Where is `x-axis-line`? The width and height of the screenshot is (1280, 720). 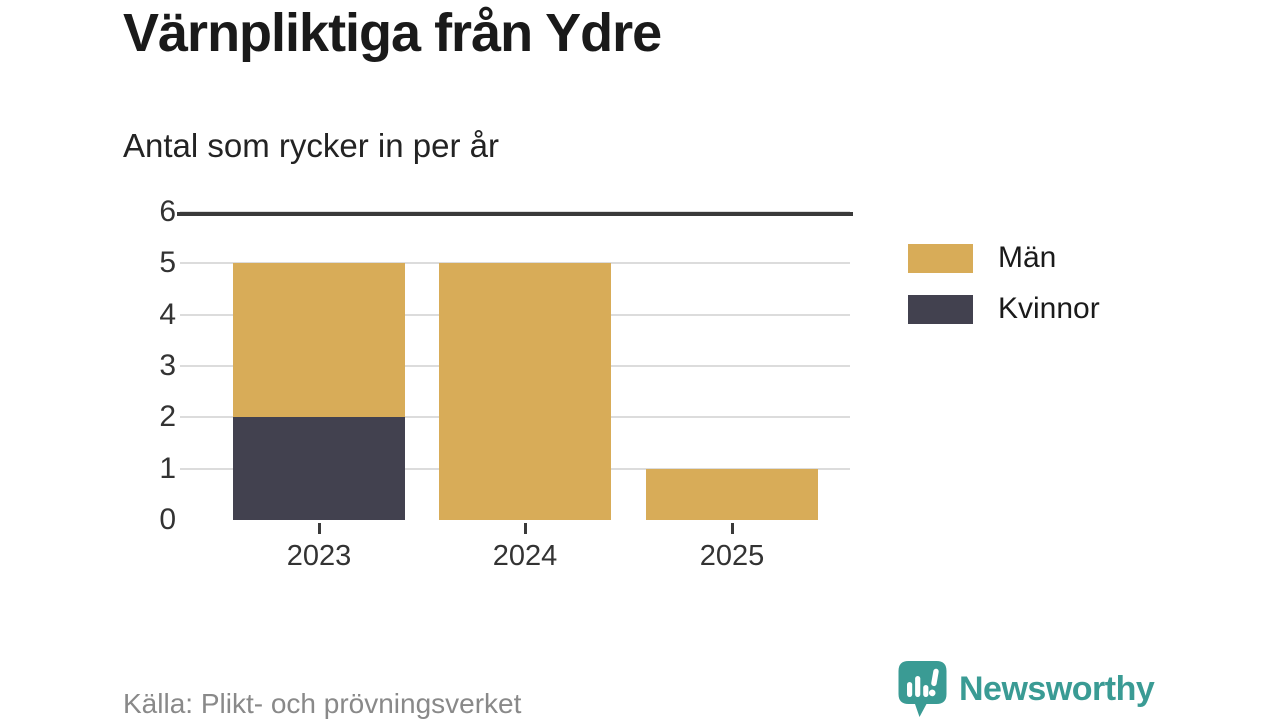 x-axis-line is located at coordinates (515, 214).